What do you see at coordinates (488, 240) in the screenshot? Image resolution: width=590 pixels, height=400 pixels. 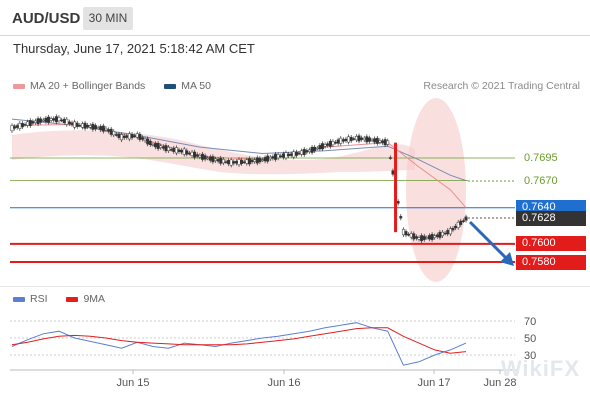 I see `projection-arrow` at bounding box center [488, 240].